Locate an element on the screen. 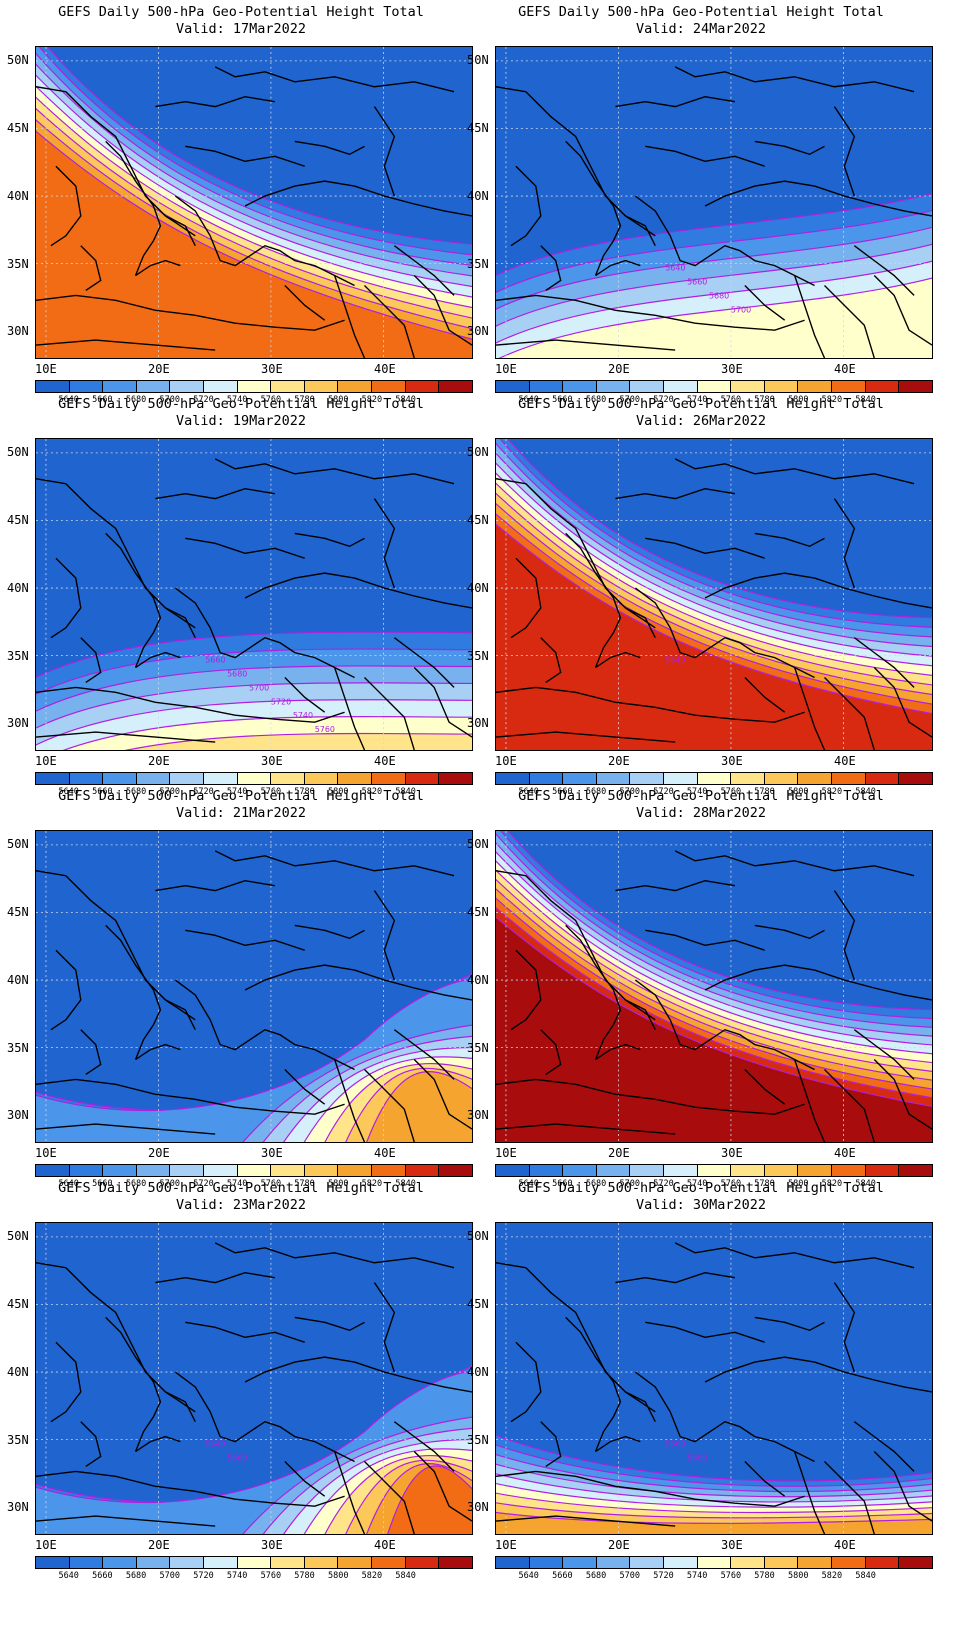 This screenshot has width=964, height=1640. contour-label: 5660 is located at coordinates (215, 660).